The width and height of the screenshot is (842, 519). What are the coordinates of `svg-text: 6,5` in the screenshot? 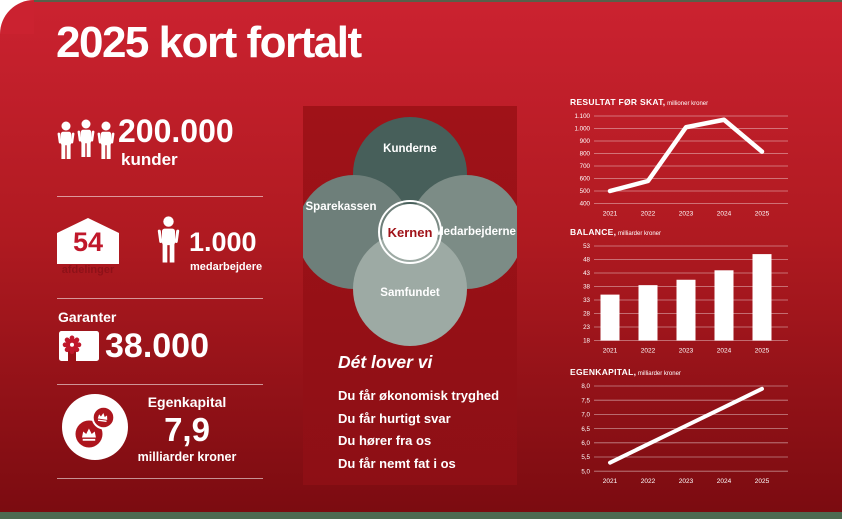 It's located at (585, 429).